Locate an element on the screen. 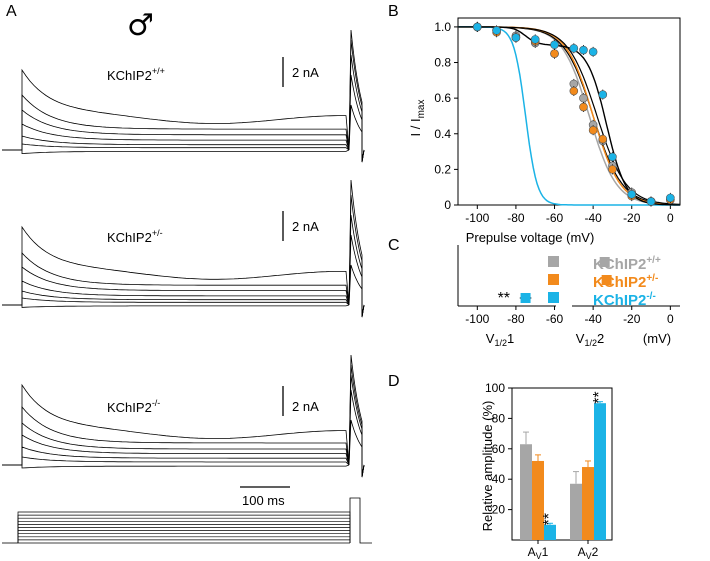  b-x-tick-label: -60 is located at coordinates (555, 218).